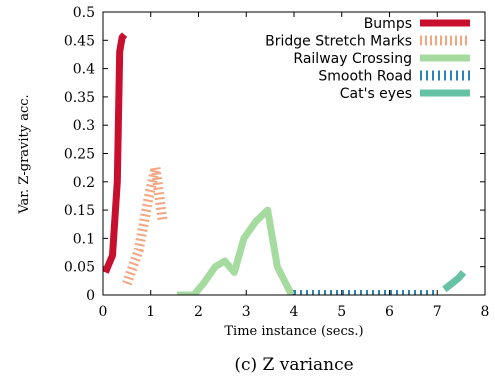  Describe the element at coordinates (198, 312) in the screenshot. I see `x-tick-label: 2` at that location.